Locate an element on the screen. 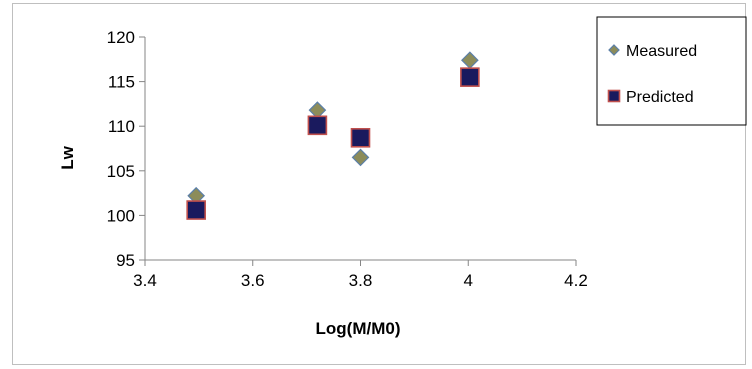  legend-label-measured: Measured is located at coordinates (661, 51).